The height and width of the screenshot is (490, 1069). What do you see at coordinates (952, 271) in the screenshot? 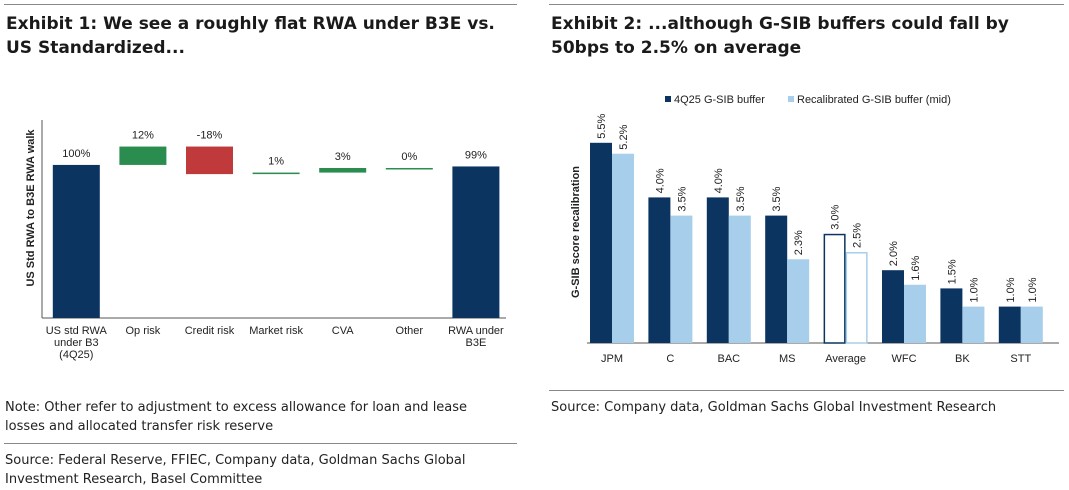
I see `chart2-data-label-bk-series1: 1.5%` at bounding box center [952, 271].